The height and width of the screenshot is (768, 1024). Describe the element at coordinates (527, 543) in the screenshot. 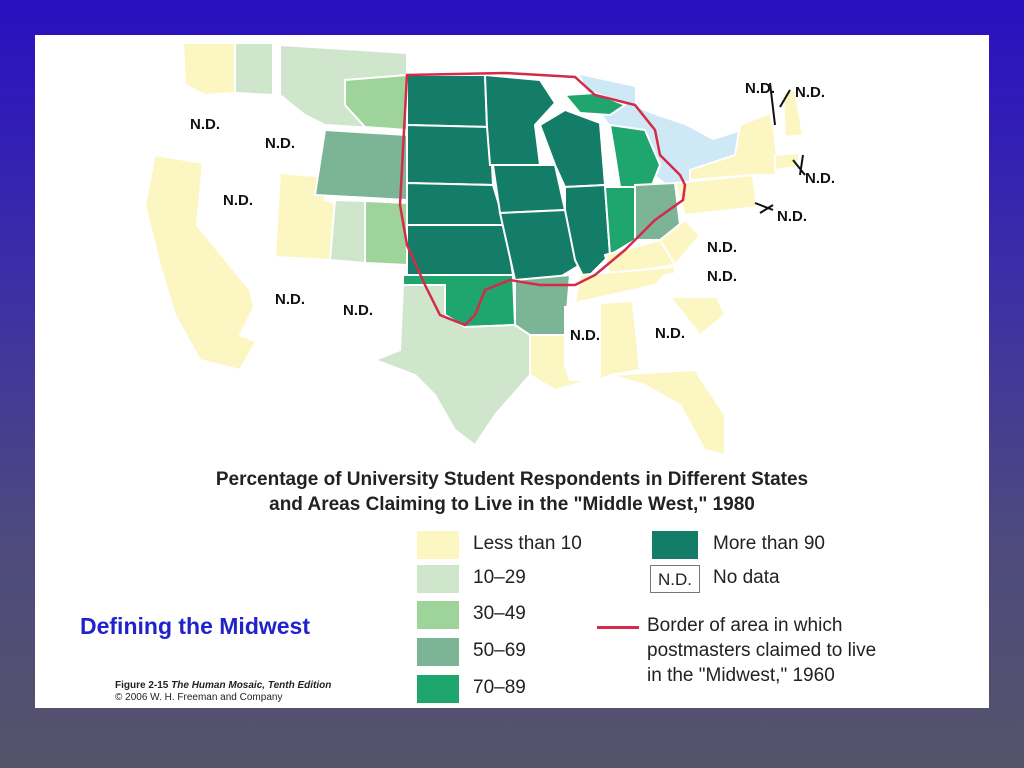

I see `legend-label-less-than-10: Less than 10` at that location.